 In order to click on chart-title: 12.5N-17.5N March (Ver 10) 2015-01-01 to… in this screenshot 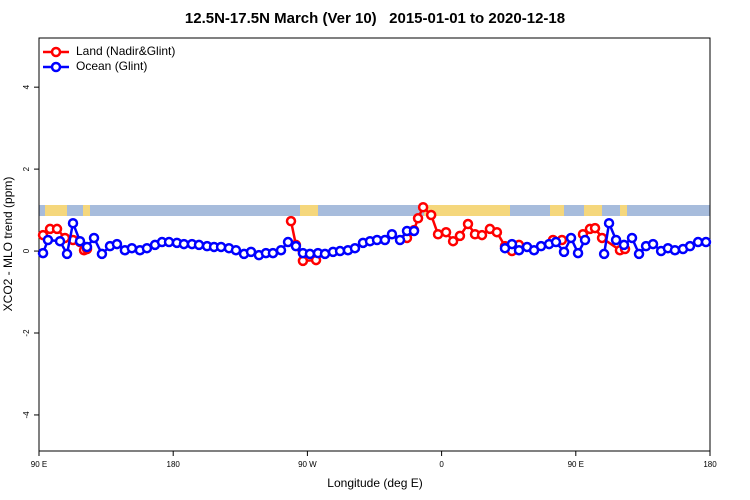, I will do `click(375, 18)`.